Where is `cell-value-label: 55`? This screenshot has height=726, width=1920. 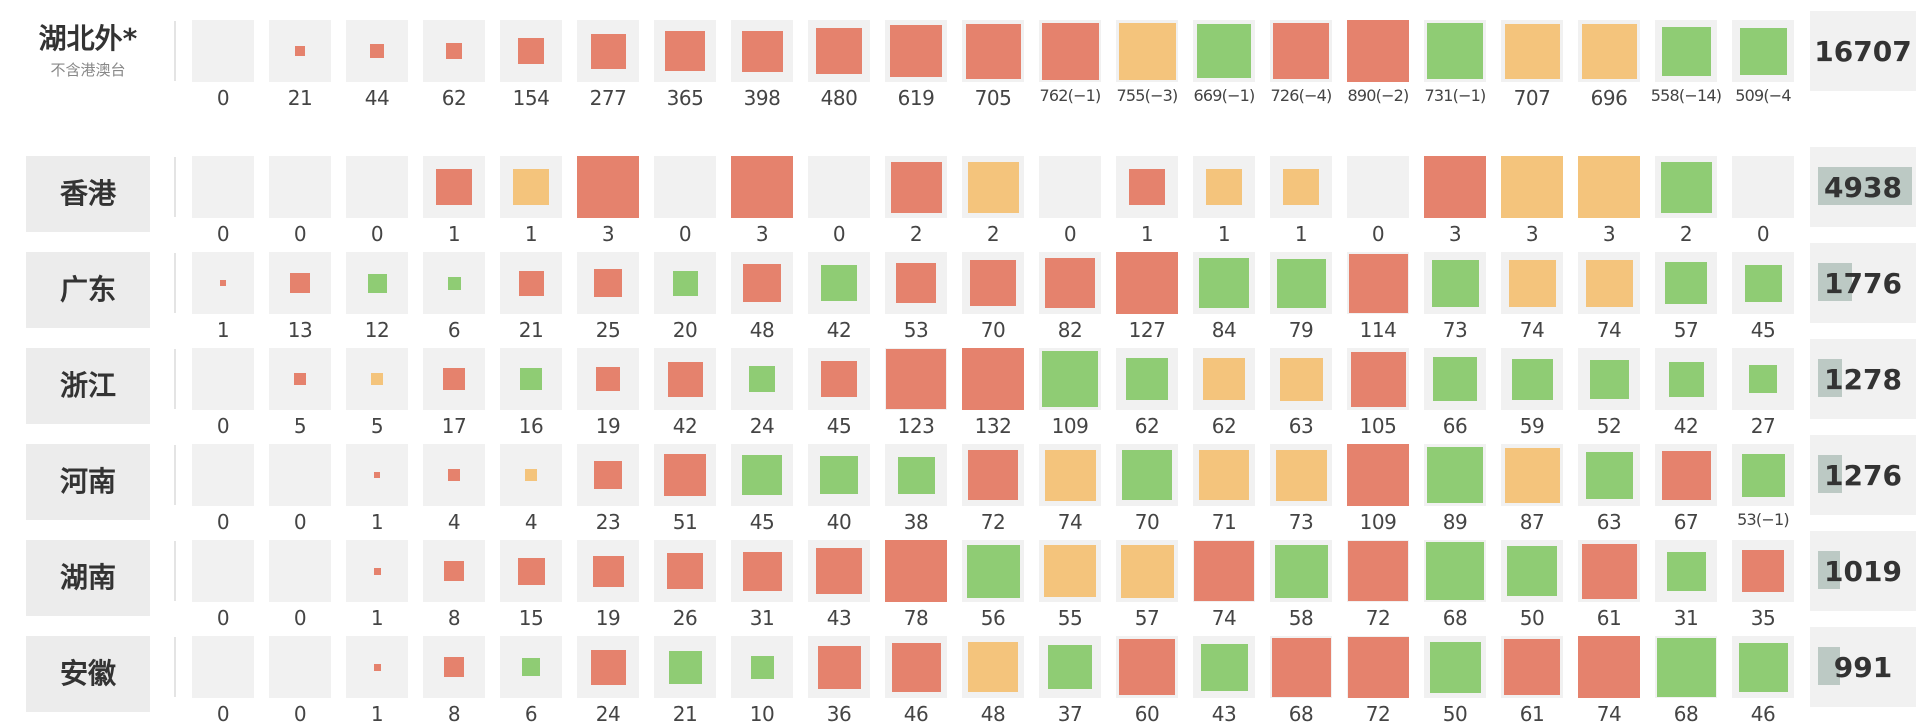 cell-value-label: 55 is located at coordinates (1070, 618).